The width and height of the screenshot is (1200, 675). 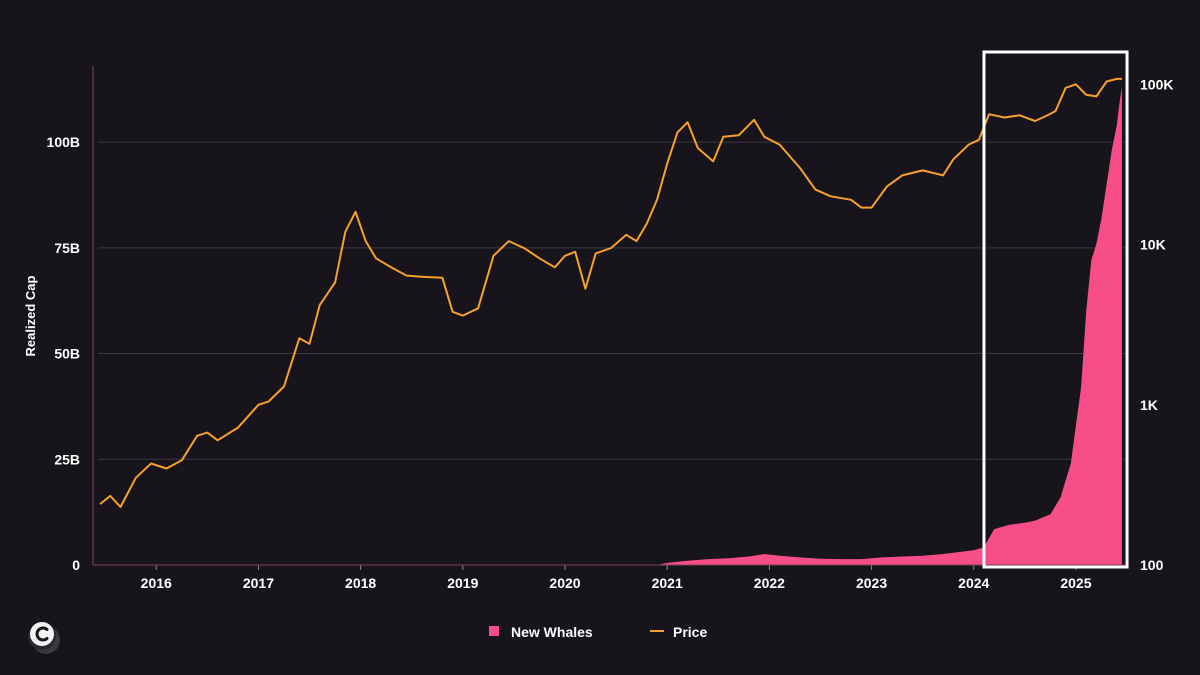 What do you see at coordinates (667, 583) in the screenshot?
I see `x-tick-label: 2021` at bounding box center [667, 583].